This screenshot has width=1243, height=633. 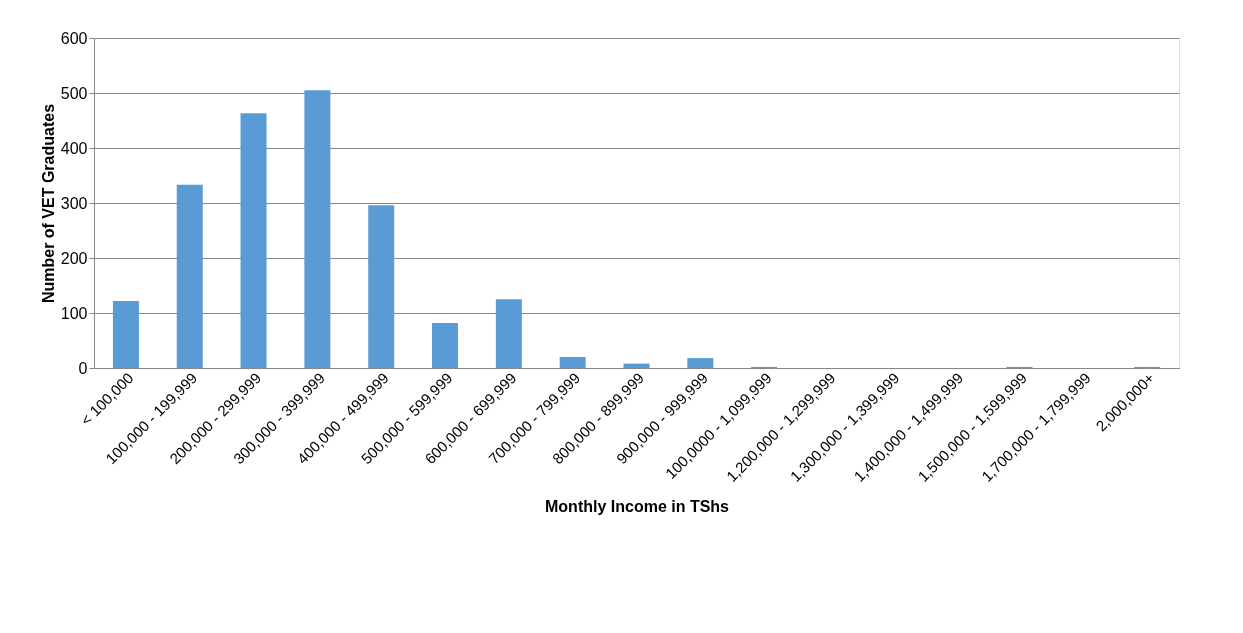 What do you see at coordinates (74, 203) in the screenshot?
I see `y-tick-label: 300` at bounding box center [74, 203].